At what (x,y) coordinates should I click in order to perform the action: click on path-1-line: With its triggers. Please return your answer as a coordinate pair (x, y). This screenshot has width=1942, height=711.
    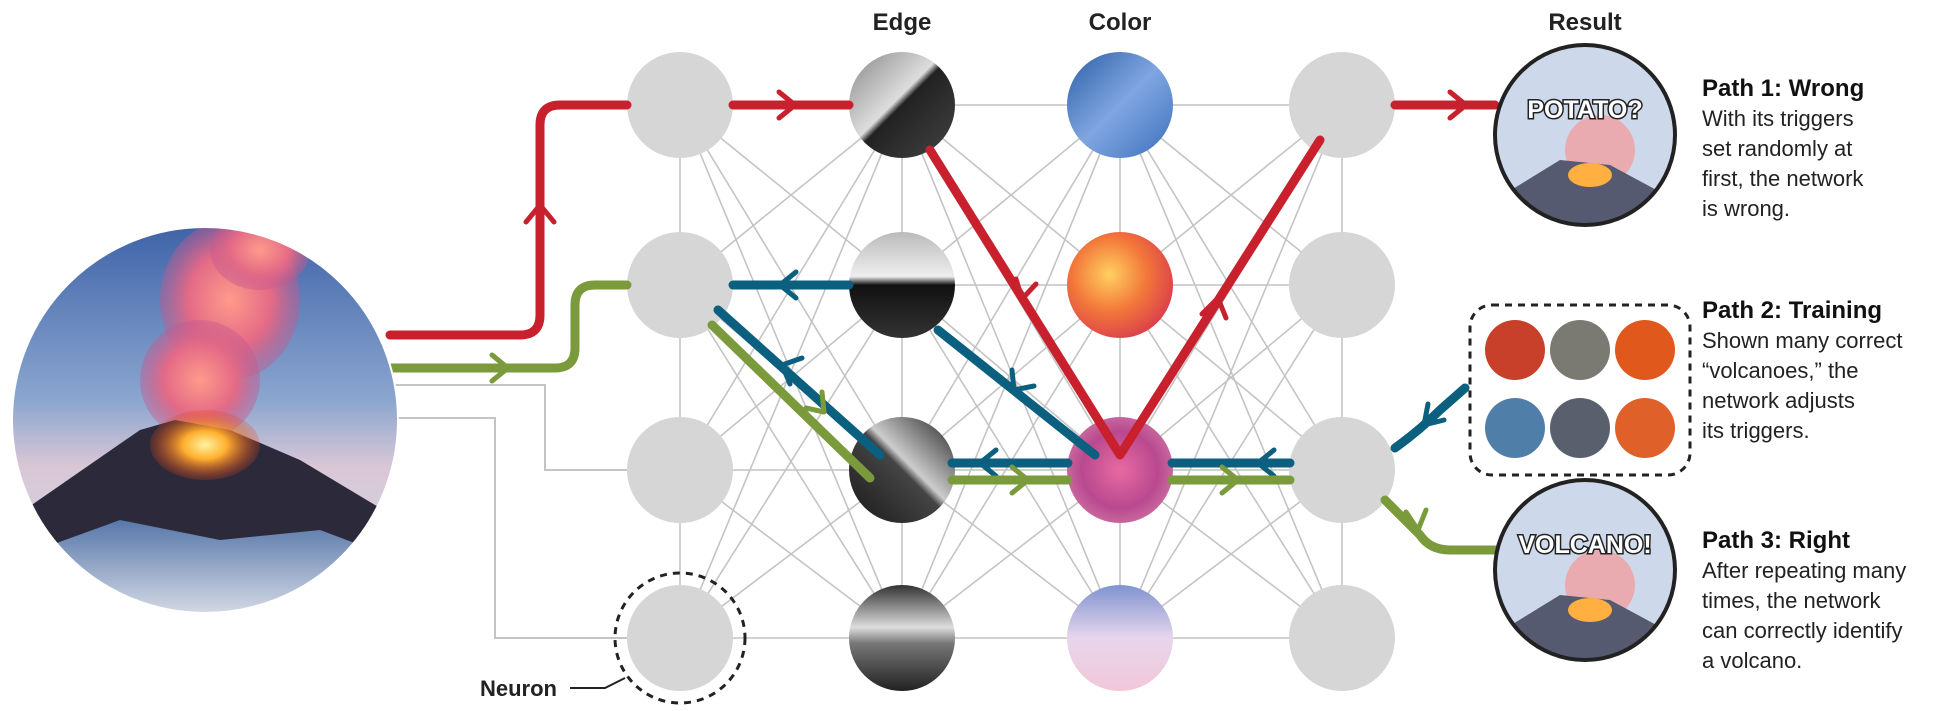
    Looking at the image, I should click on (1778, 118).